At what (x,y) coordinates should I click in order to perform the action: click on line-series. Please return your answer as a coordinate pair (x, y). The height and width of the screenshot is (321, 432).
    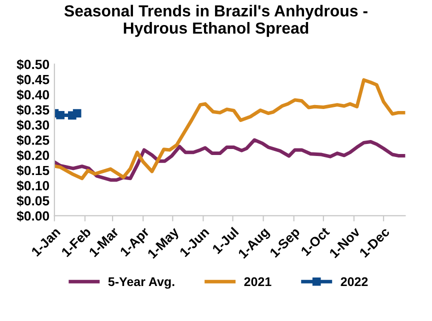
    Looking at the image, I should click on (230, 160).